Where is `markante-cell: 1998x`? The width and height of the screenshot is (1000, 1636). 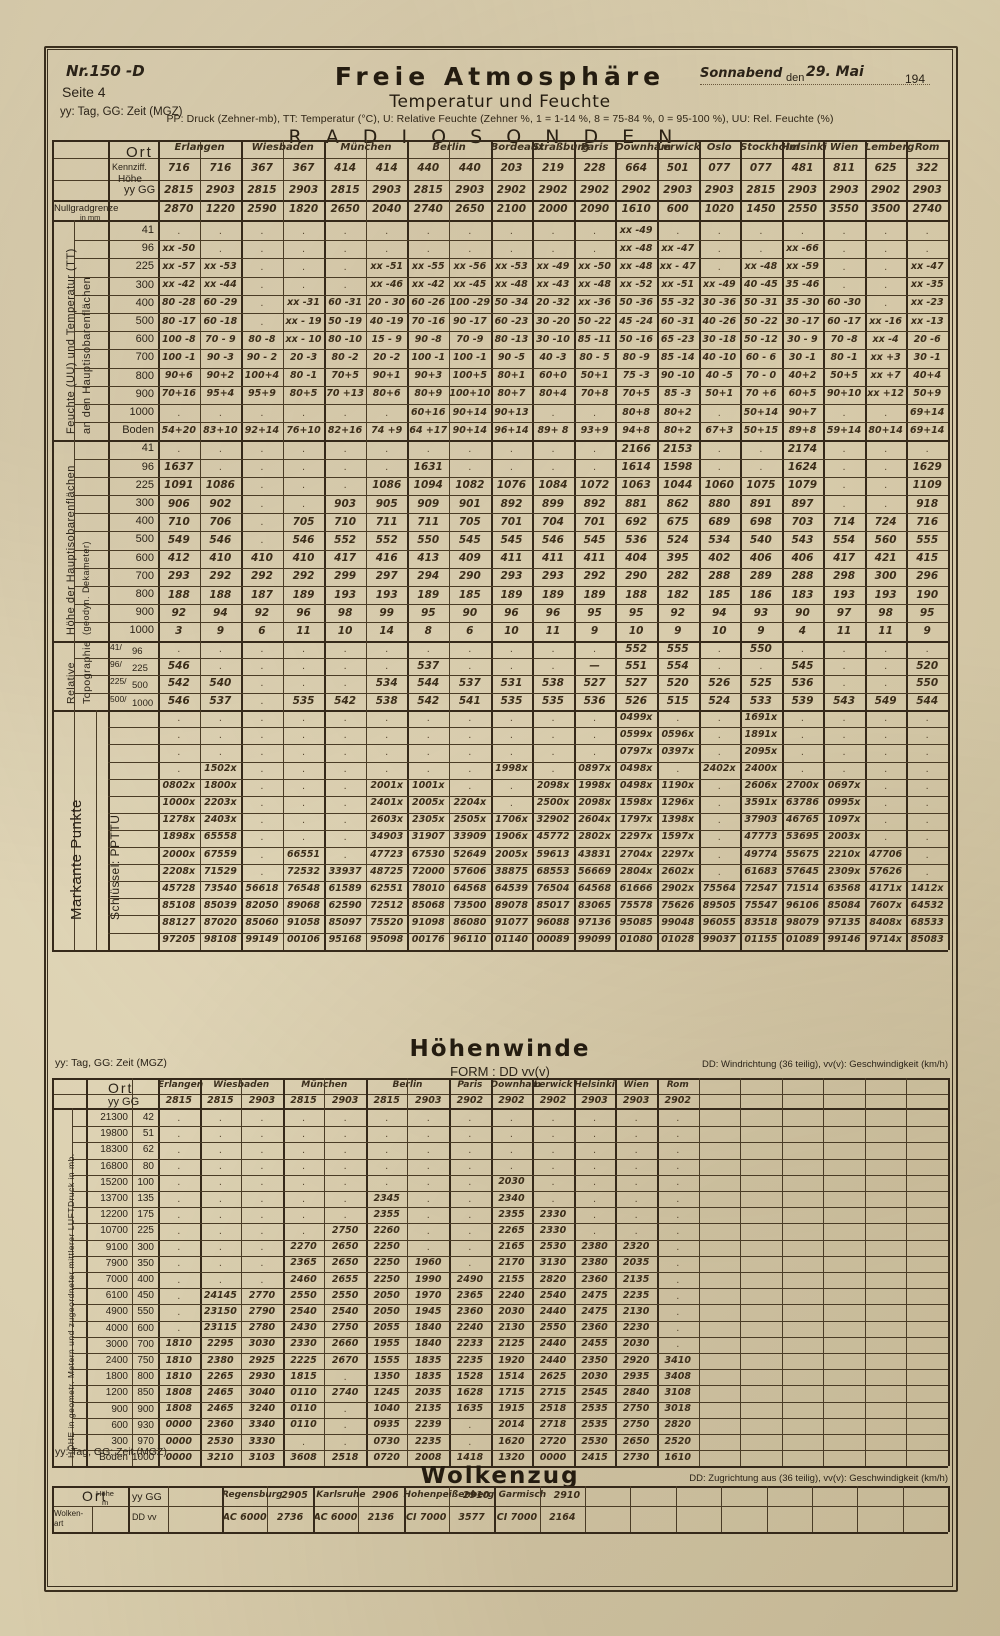 markante-cell: 1998x is located at coordinates (511, 768).